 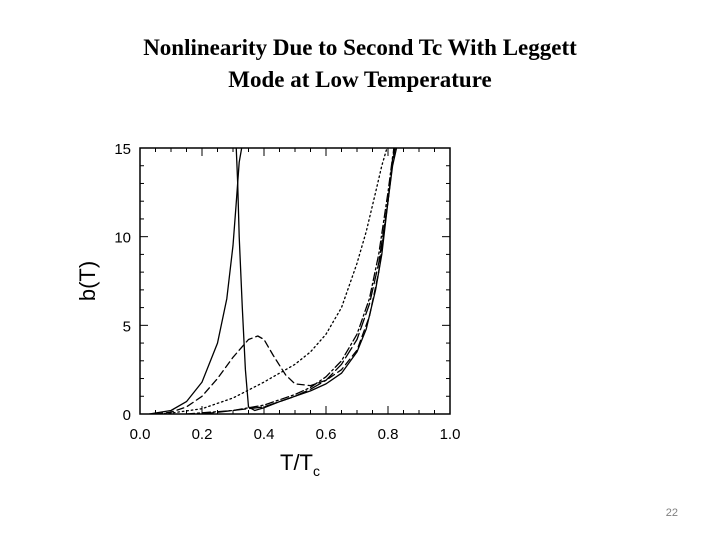 I want to click on x-axis-label-subscript: c, so click(x=316, y=471).